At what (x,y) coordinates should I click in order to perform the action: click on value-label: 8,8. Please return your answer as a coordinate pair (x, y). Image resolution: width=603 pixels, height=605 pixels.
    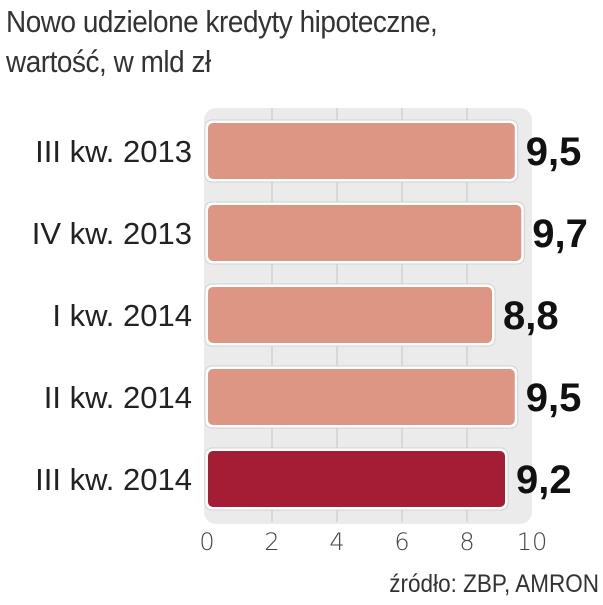
    Looking at the image, I should click on (531, 316).